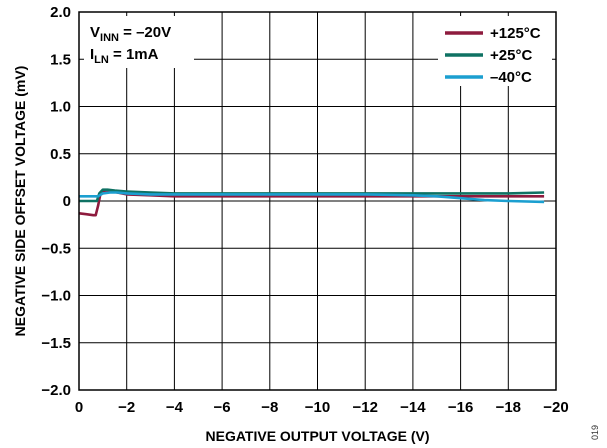 This screenshot has width=607, height=448. Describe the element at coordinates (511, 55) in the screenshot. I see `legend-label-1: +25°C` at that location.